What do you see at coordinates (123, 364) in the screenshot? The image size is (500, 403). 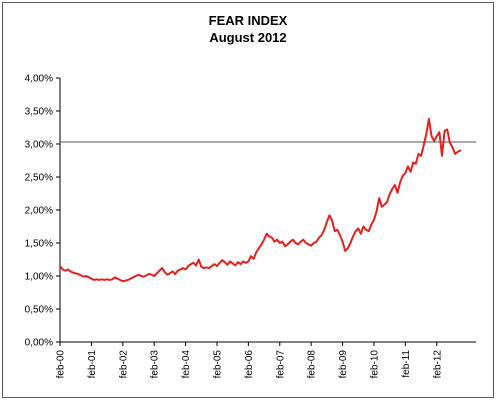 I see `x-tick-label: feb-02` at bounding box center [123, 364].